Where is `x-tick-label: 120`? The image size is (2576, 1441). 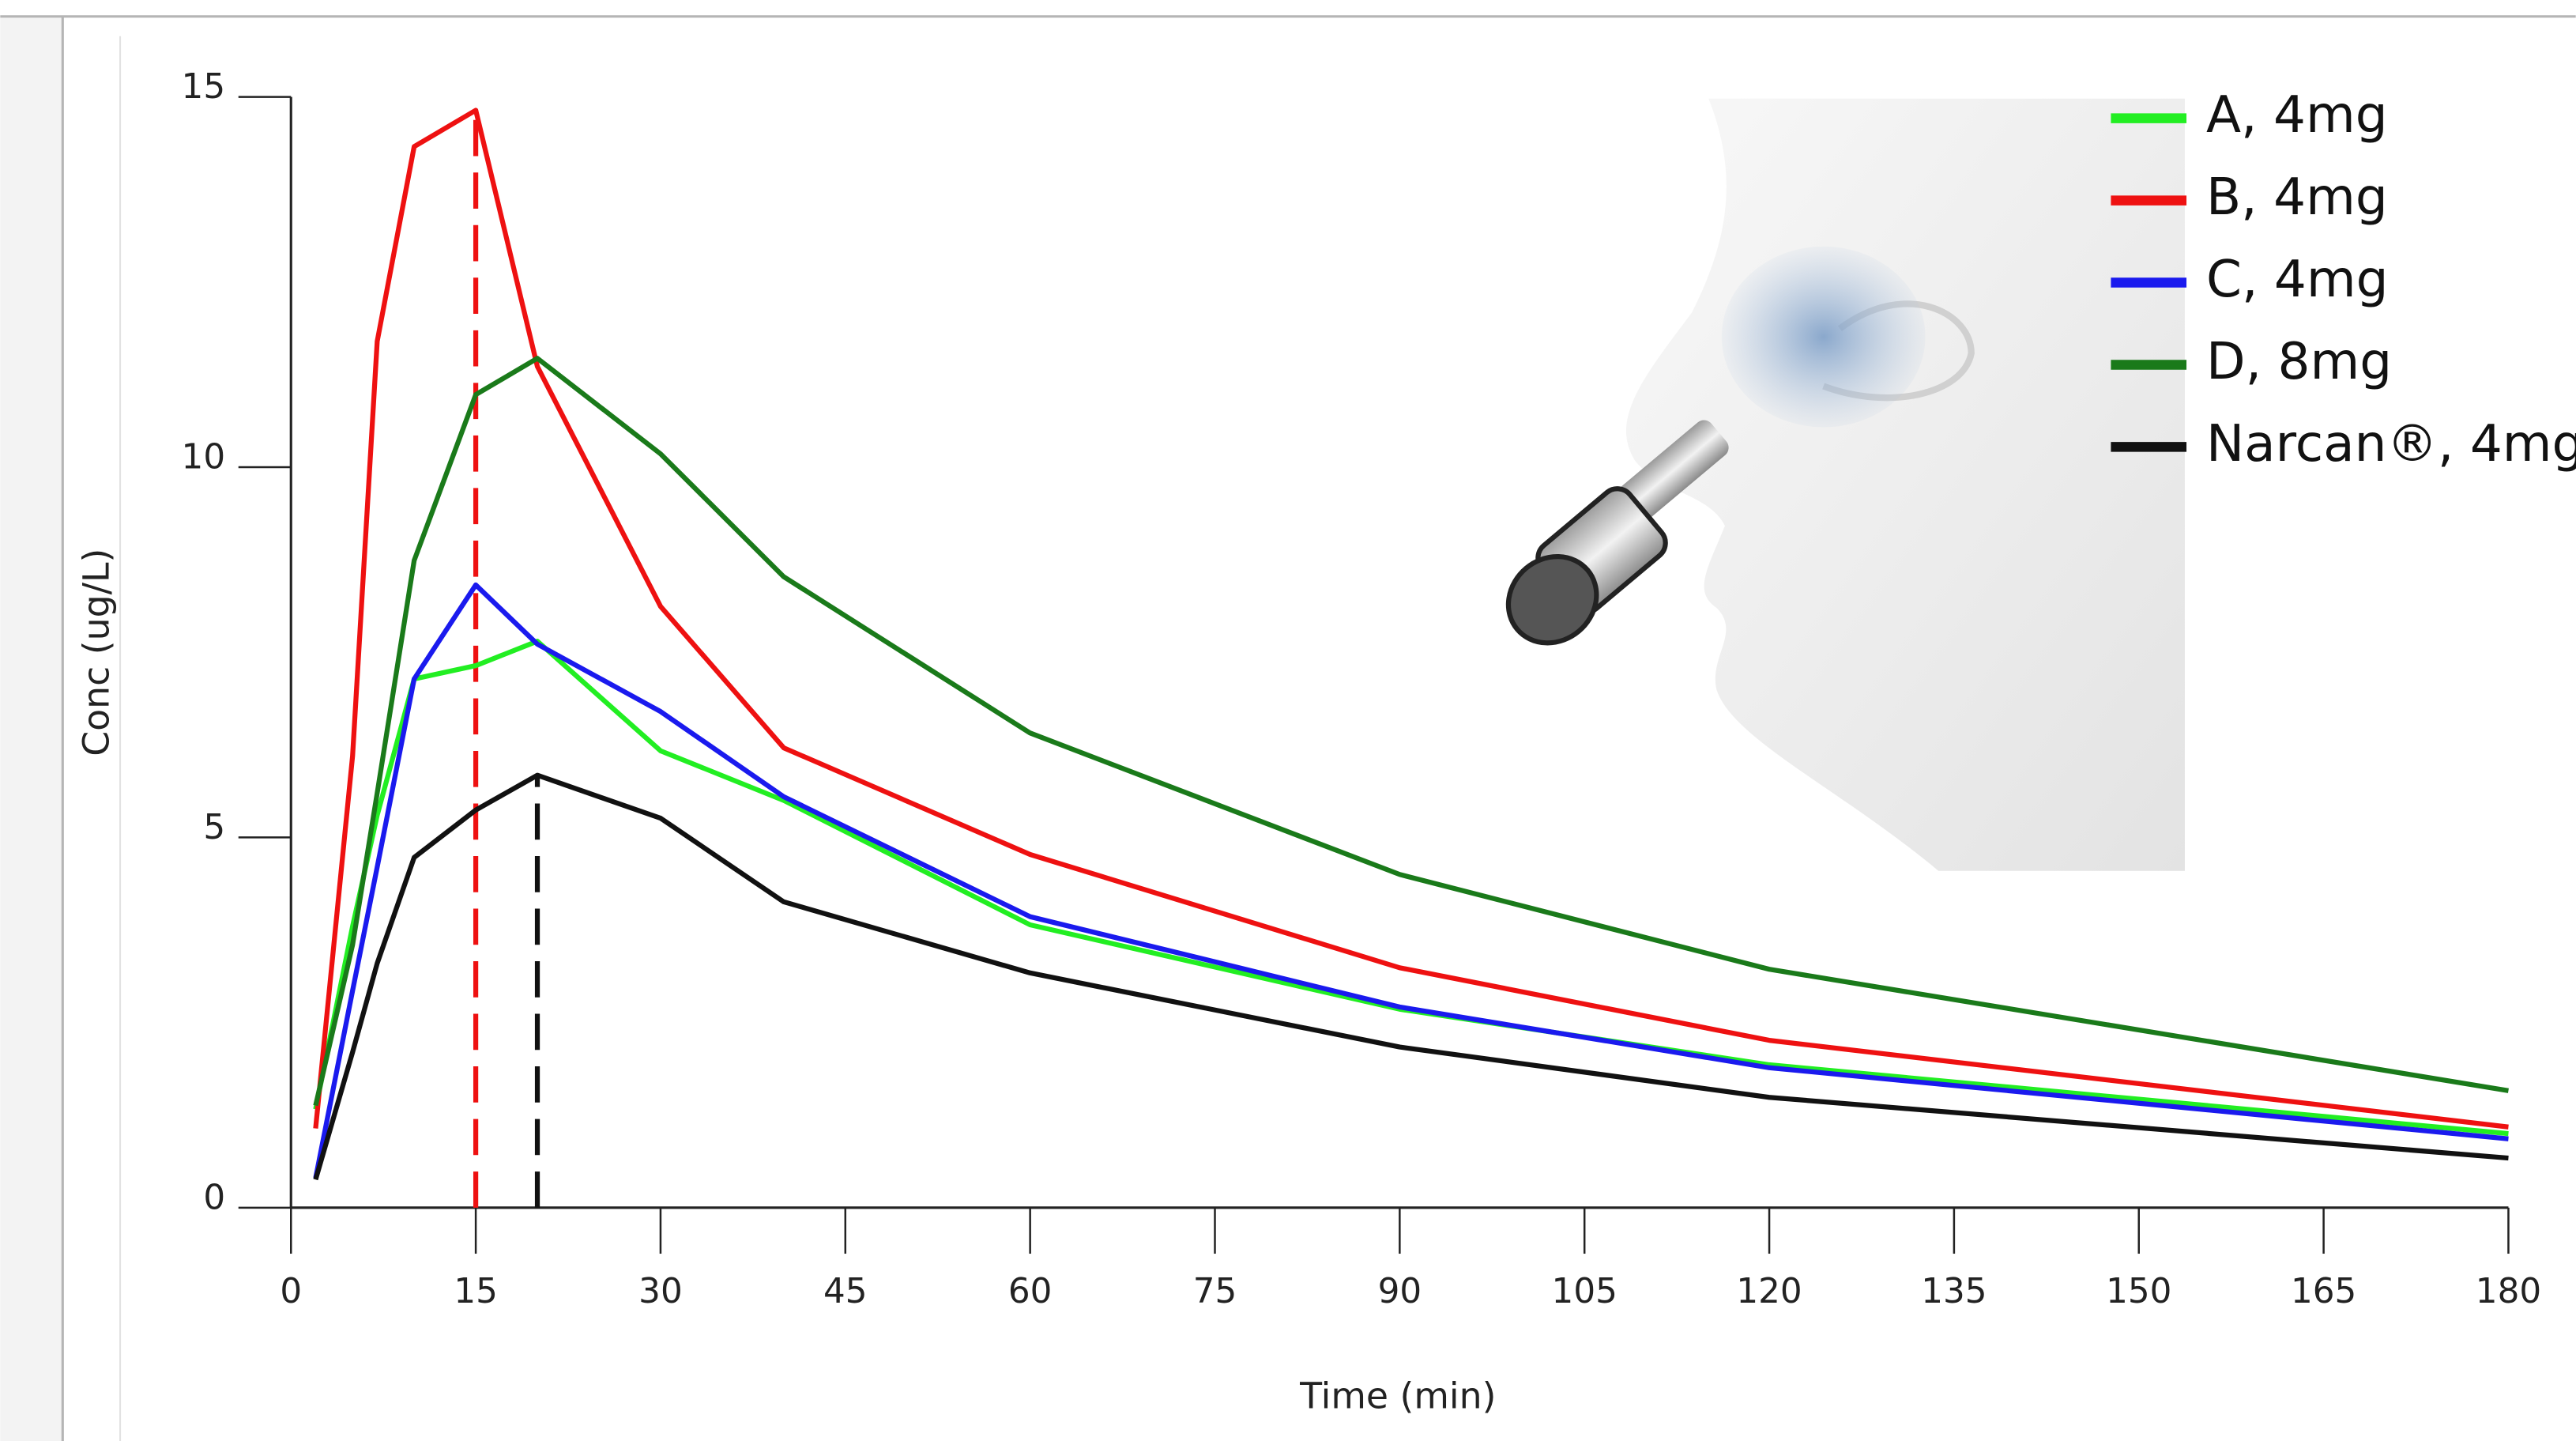
x-tick-label: 120 is located at coordinates (1769, 1291).